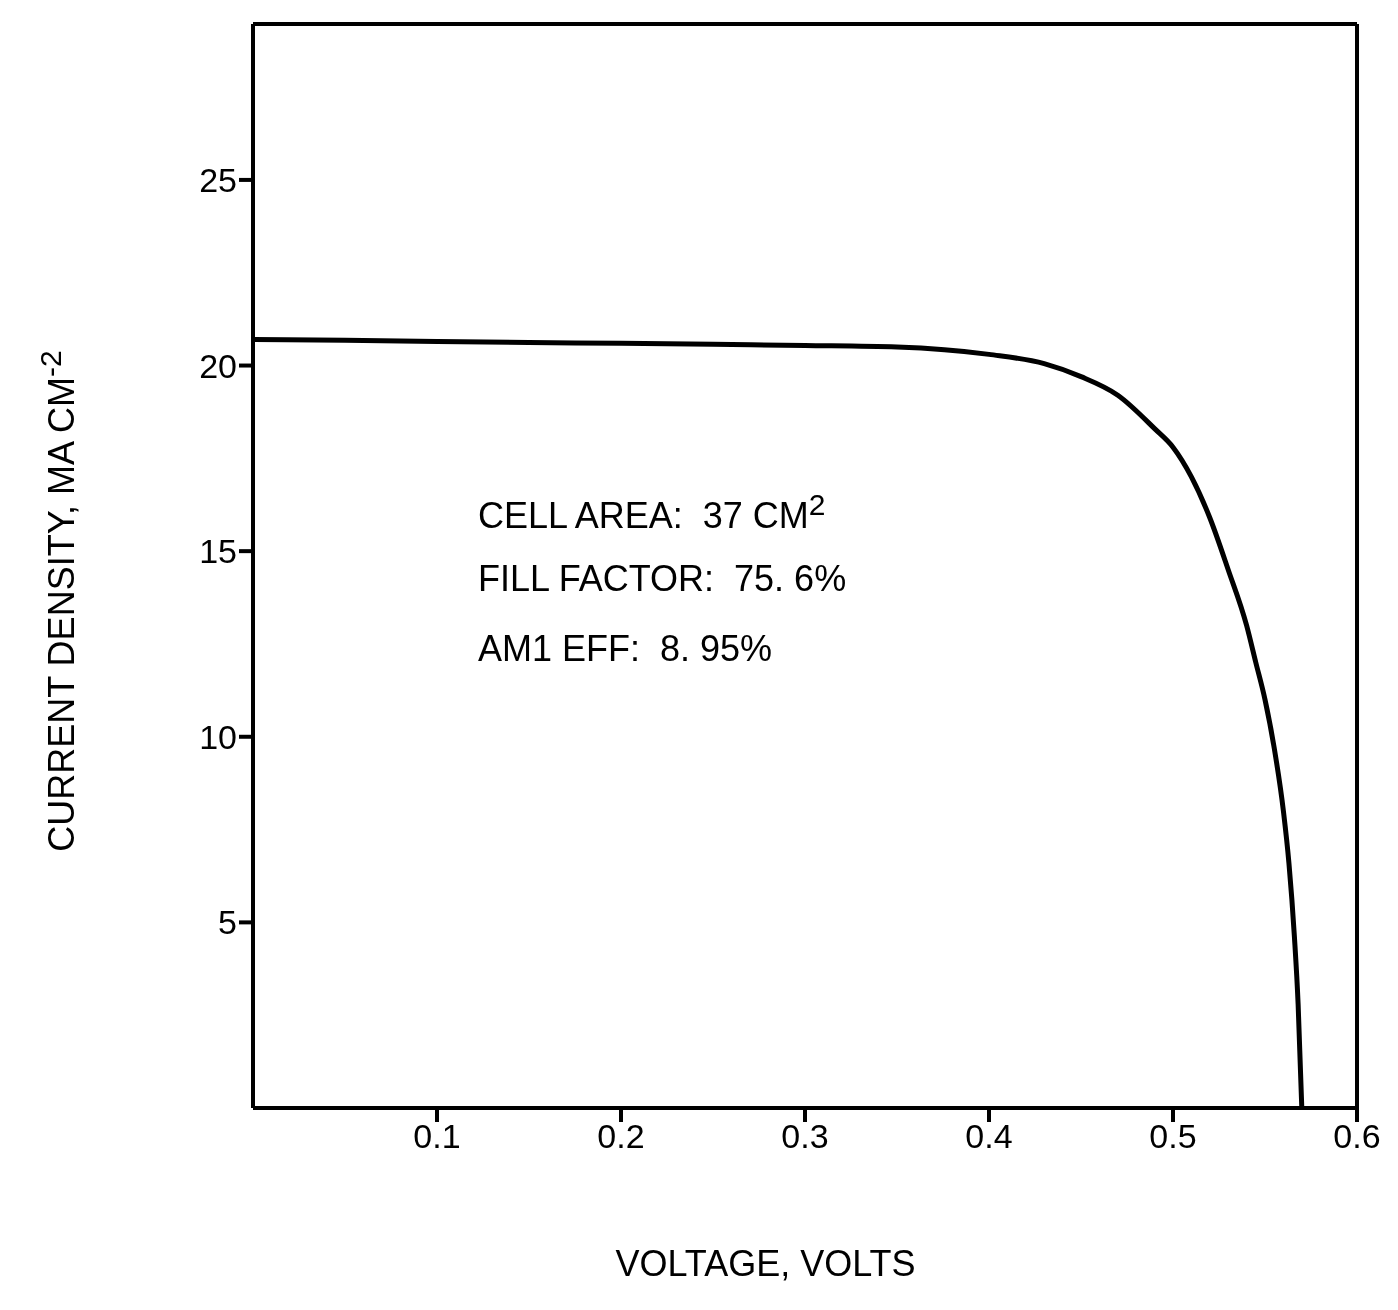 The image size is (1398, 1310). I want to click on x-tick-label: 0.3, so click(805, 1136).